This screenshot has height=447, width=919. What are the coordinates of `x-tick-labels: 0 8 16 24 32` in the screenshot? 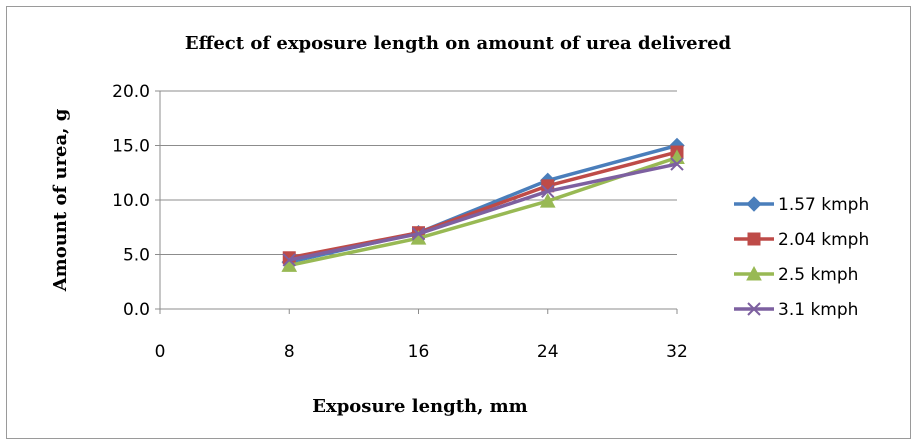 It's located at (421, 352).